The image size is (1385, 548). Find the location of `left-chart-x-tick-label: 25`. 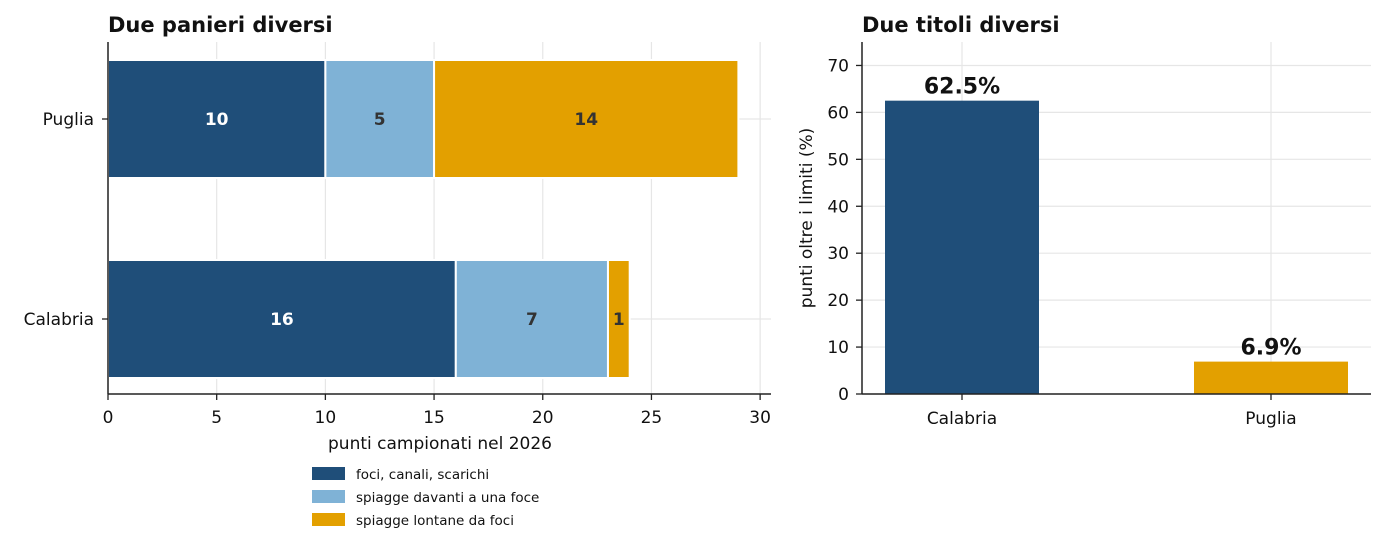

left-chart-x-tick-label: 25 is located at coordinates (652, 418).